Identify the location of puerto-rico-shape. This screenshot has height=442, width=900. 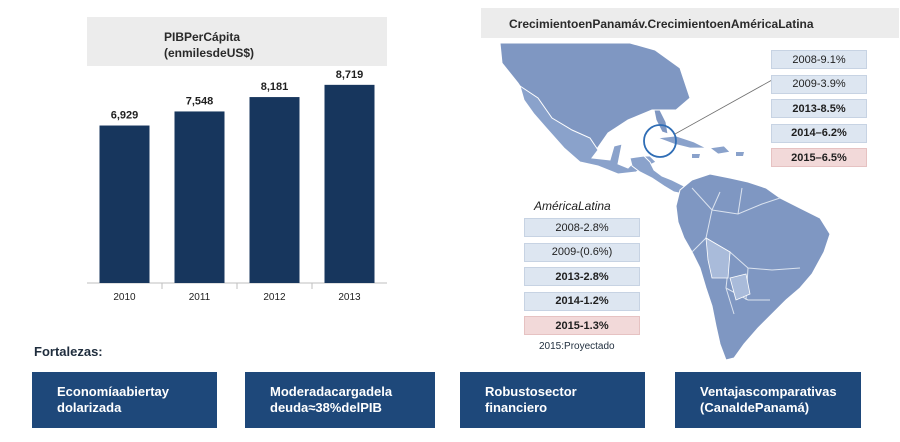
(740, 154).